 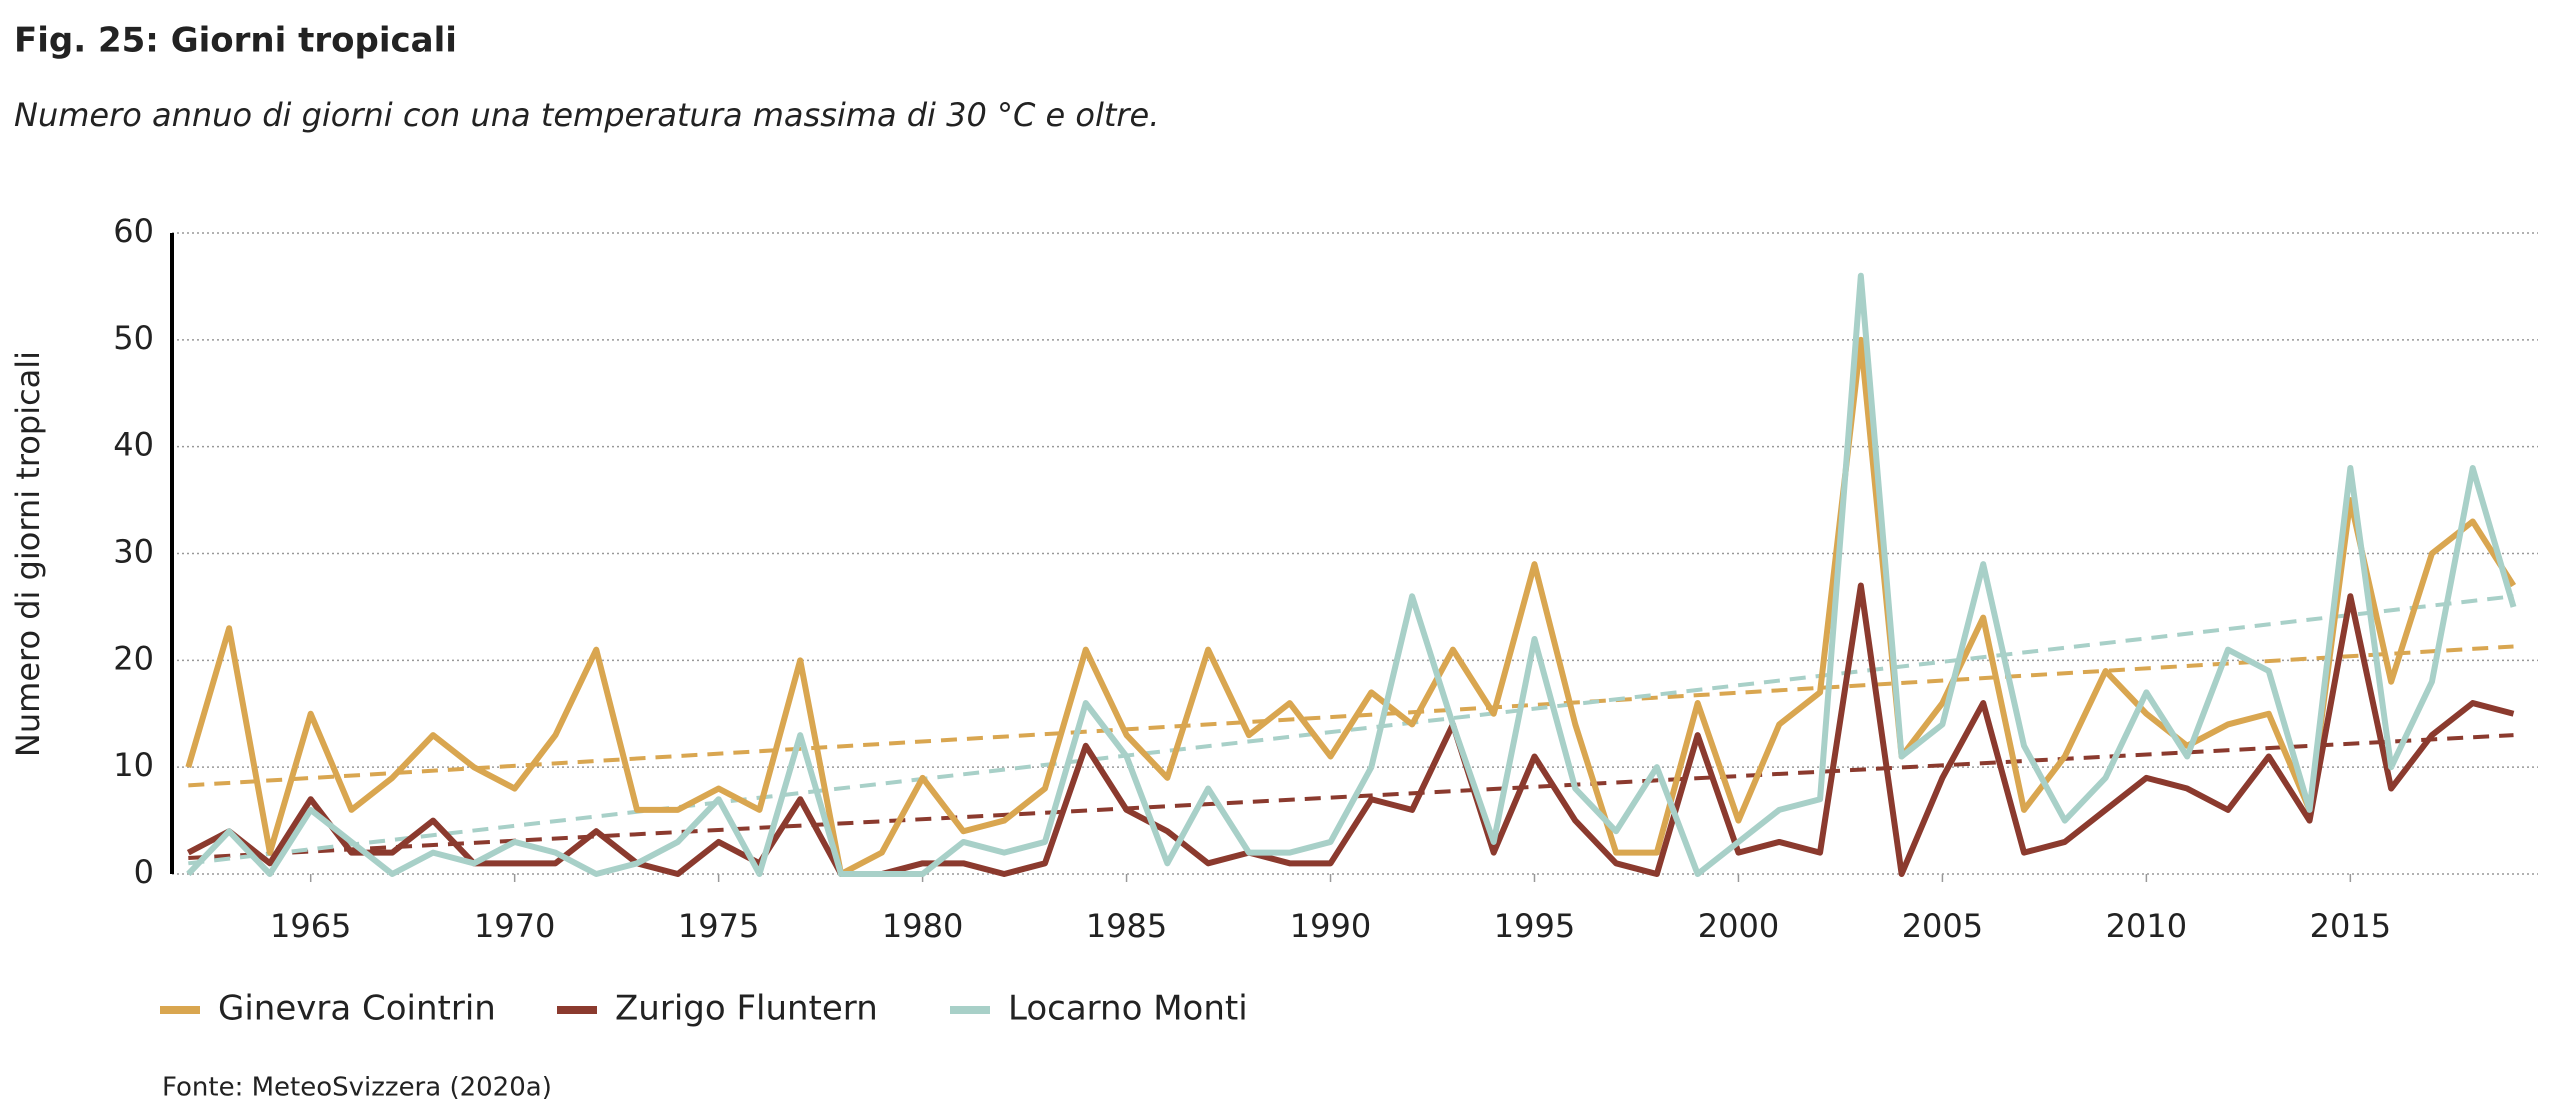 I want to click on legend-label: Locarno Monti, so click(x=1128, y=1009).